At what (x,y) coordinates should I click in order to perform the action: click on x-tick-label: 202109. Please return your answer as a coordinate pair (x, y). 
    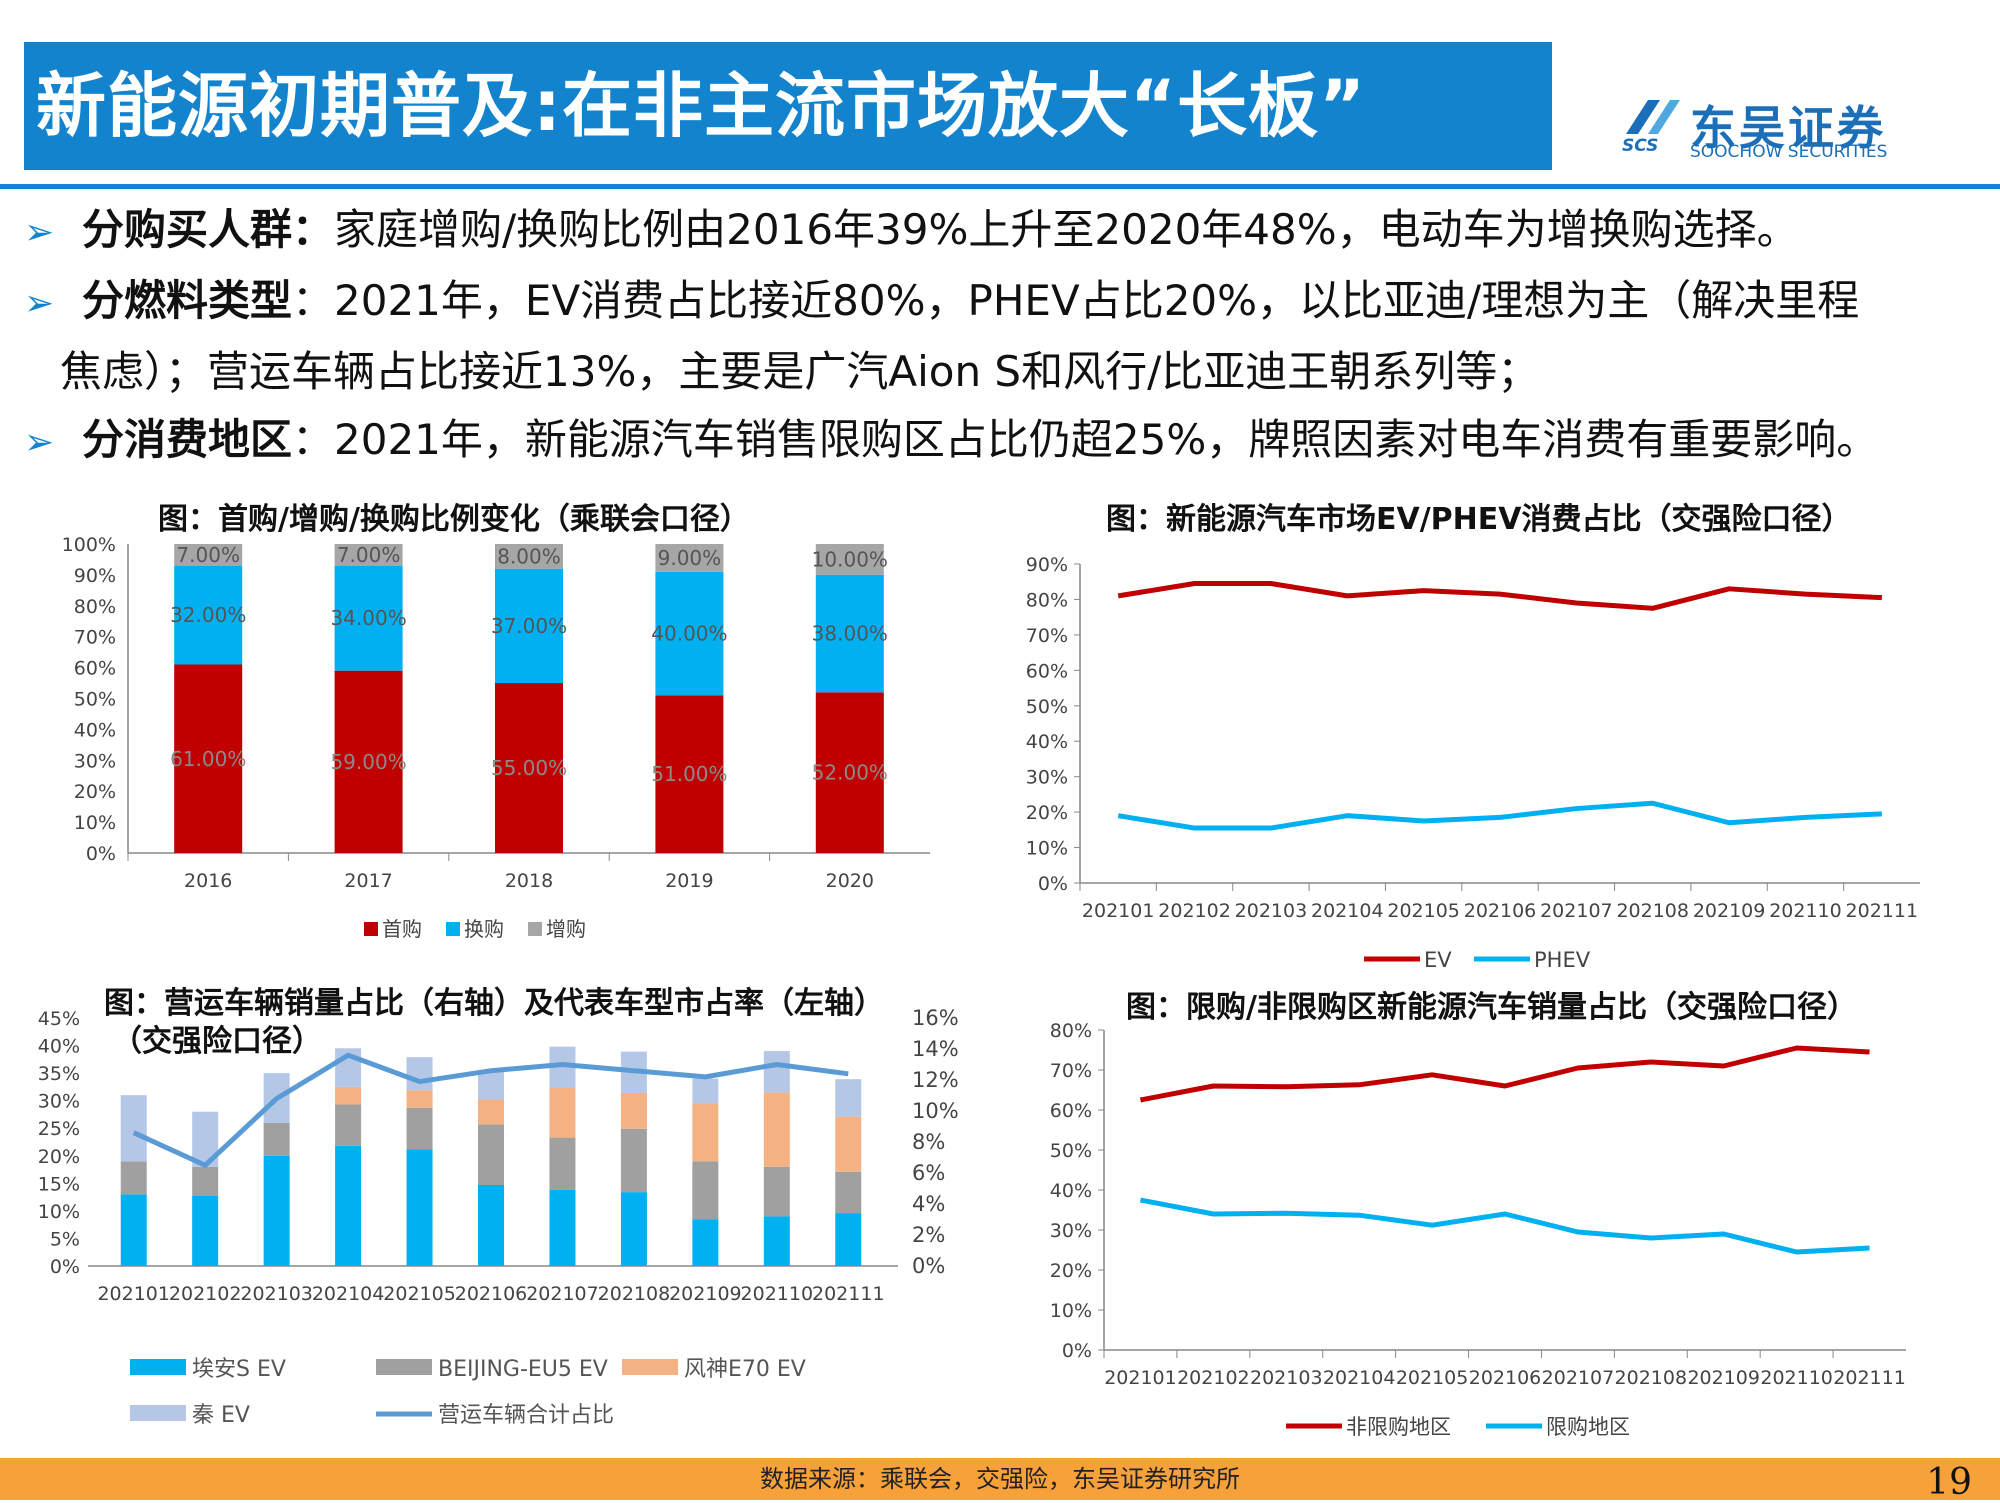
    Looking at the image, I should click on (1723, 1378).